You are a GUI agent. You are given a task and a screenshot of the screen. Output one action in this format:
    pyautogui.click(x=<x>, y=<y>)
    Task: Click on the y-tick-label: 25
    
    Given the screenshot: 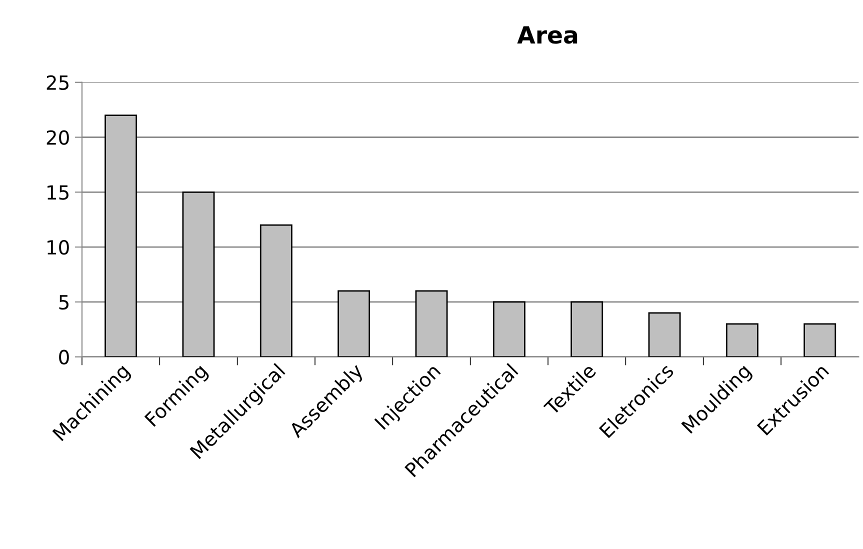 What is the action you would take?
    pyautogui.click(x=57, y=82)
    